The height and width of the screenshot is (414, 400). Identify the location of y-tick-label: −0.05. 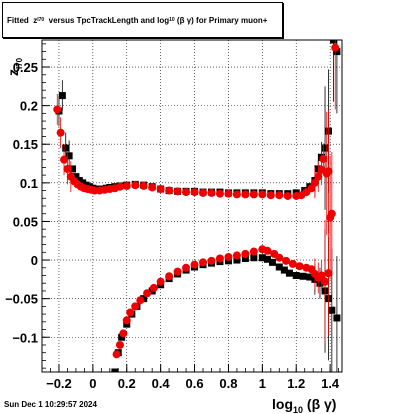
(21, 299).